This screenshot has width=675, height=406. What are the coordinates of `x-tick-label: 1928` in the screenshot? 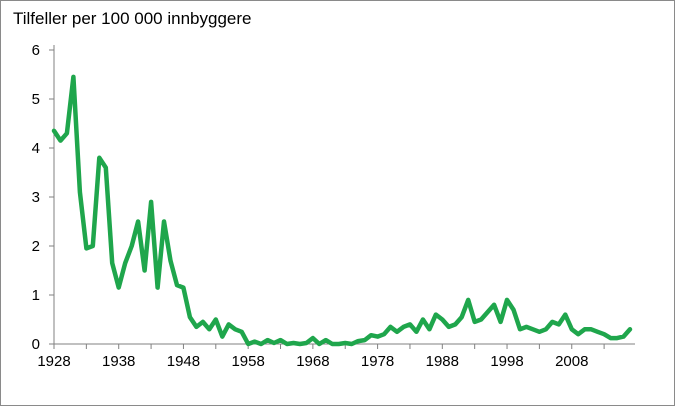 It's located at (53, 361).